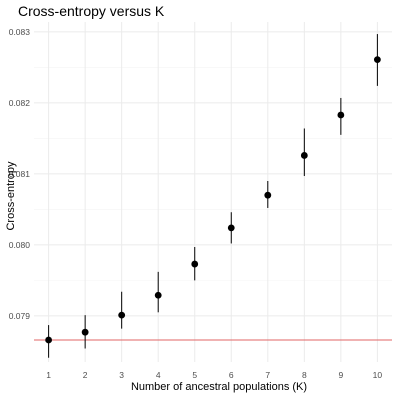 This screenshot has width=400, height=400. Describe the element at coordinates (11, 196) in the screenshot. I see `y-axis-label: Cross-entropy` at that location.